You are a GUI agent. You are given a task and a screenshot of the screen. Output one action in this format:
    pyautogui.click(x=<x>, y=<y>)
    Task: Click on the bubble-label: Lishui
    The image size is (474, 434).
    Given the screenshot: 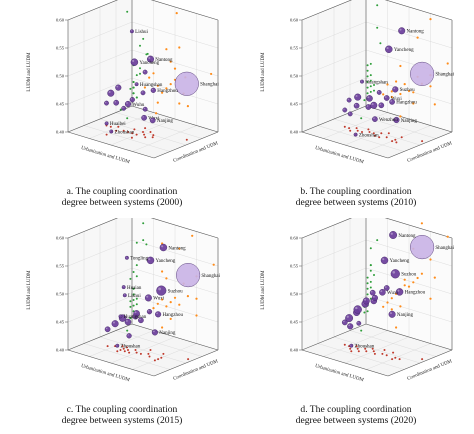 What is the action you would take?
    pyautogui.click(x=134, y=296)
    